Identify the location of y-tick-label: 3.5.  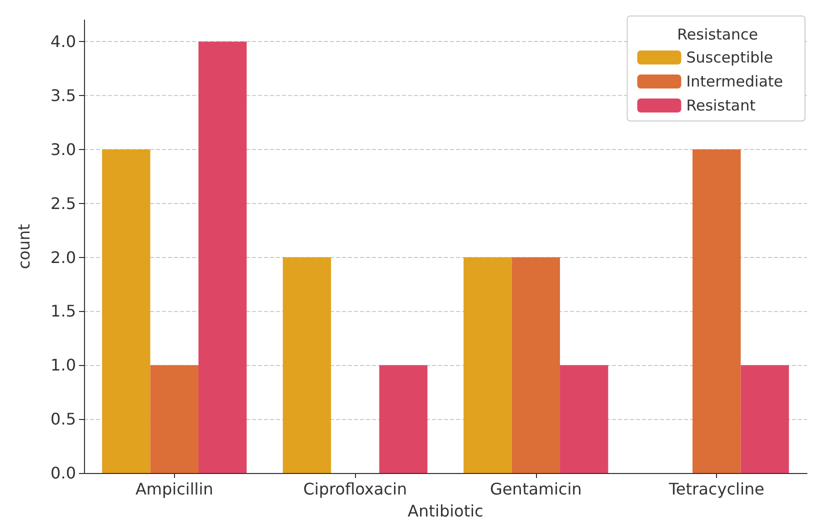
(63, 95).